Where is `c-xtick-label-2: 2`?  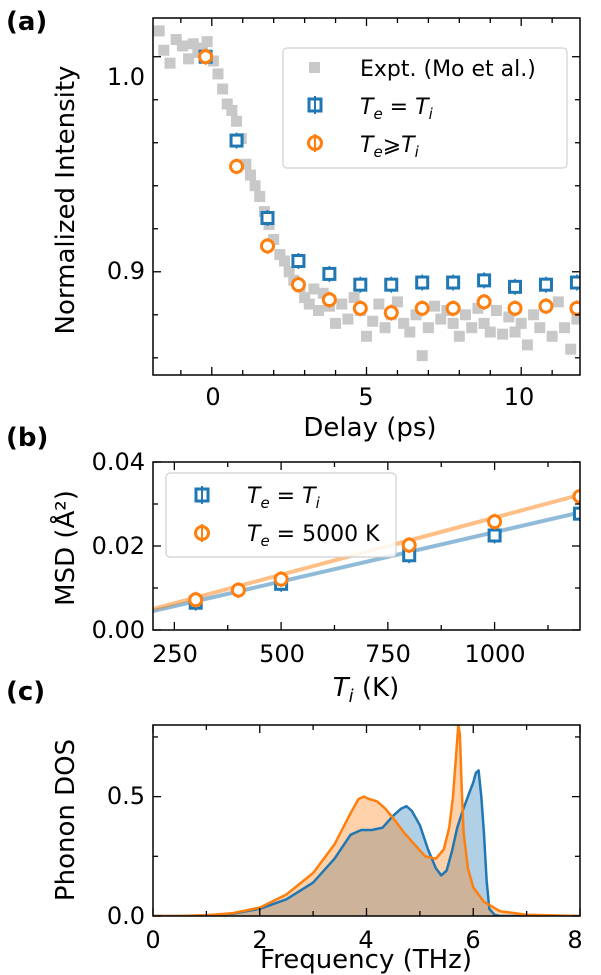
c-xtick-label-2: 2 is located at coordinates (259, 940).